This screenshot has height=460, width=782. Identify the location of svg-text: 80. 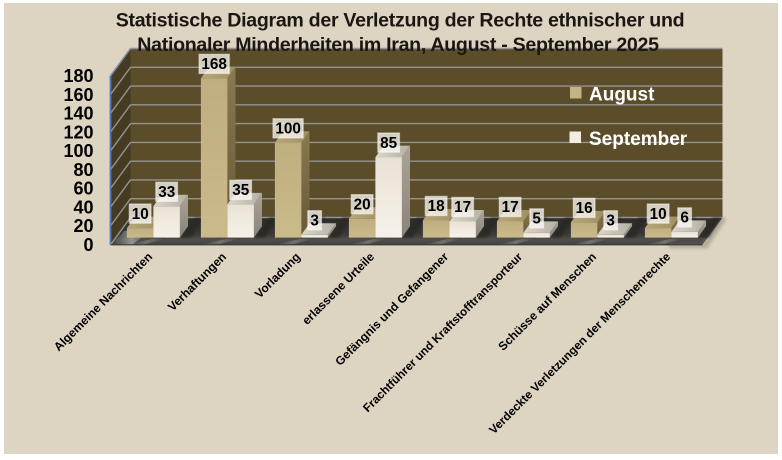
(83, 170).